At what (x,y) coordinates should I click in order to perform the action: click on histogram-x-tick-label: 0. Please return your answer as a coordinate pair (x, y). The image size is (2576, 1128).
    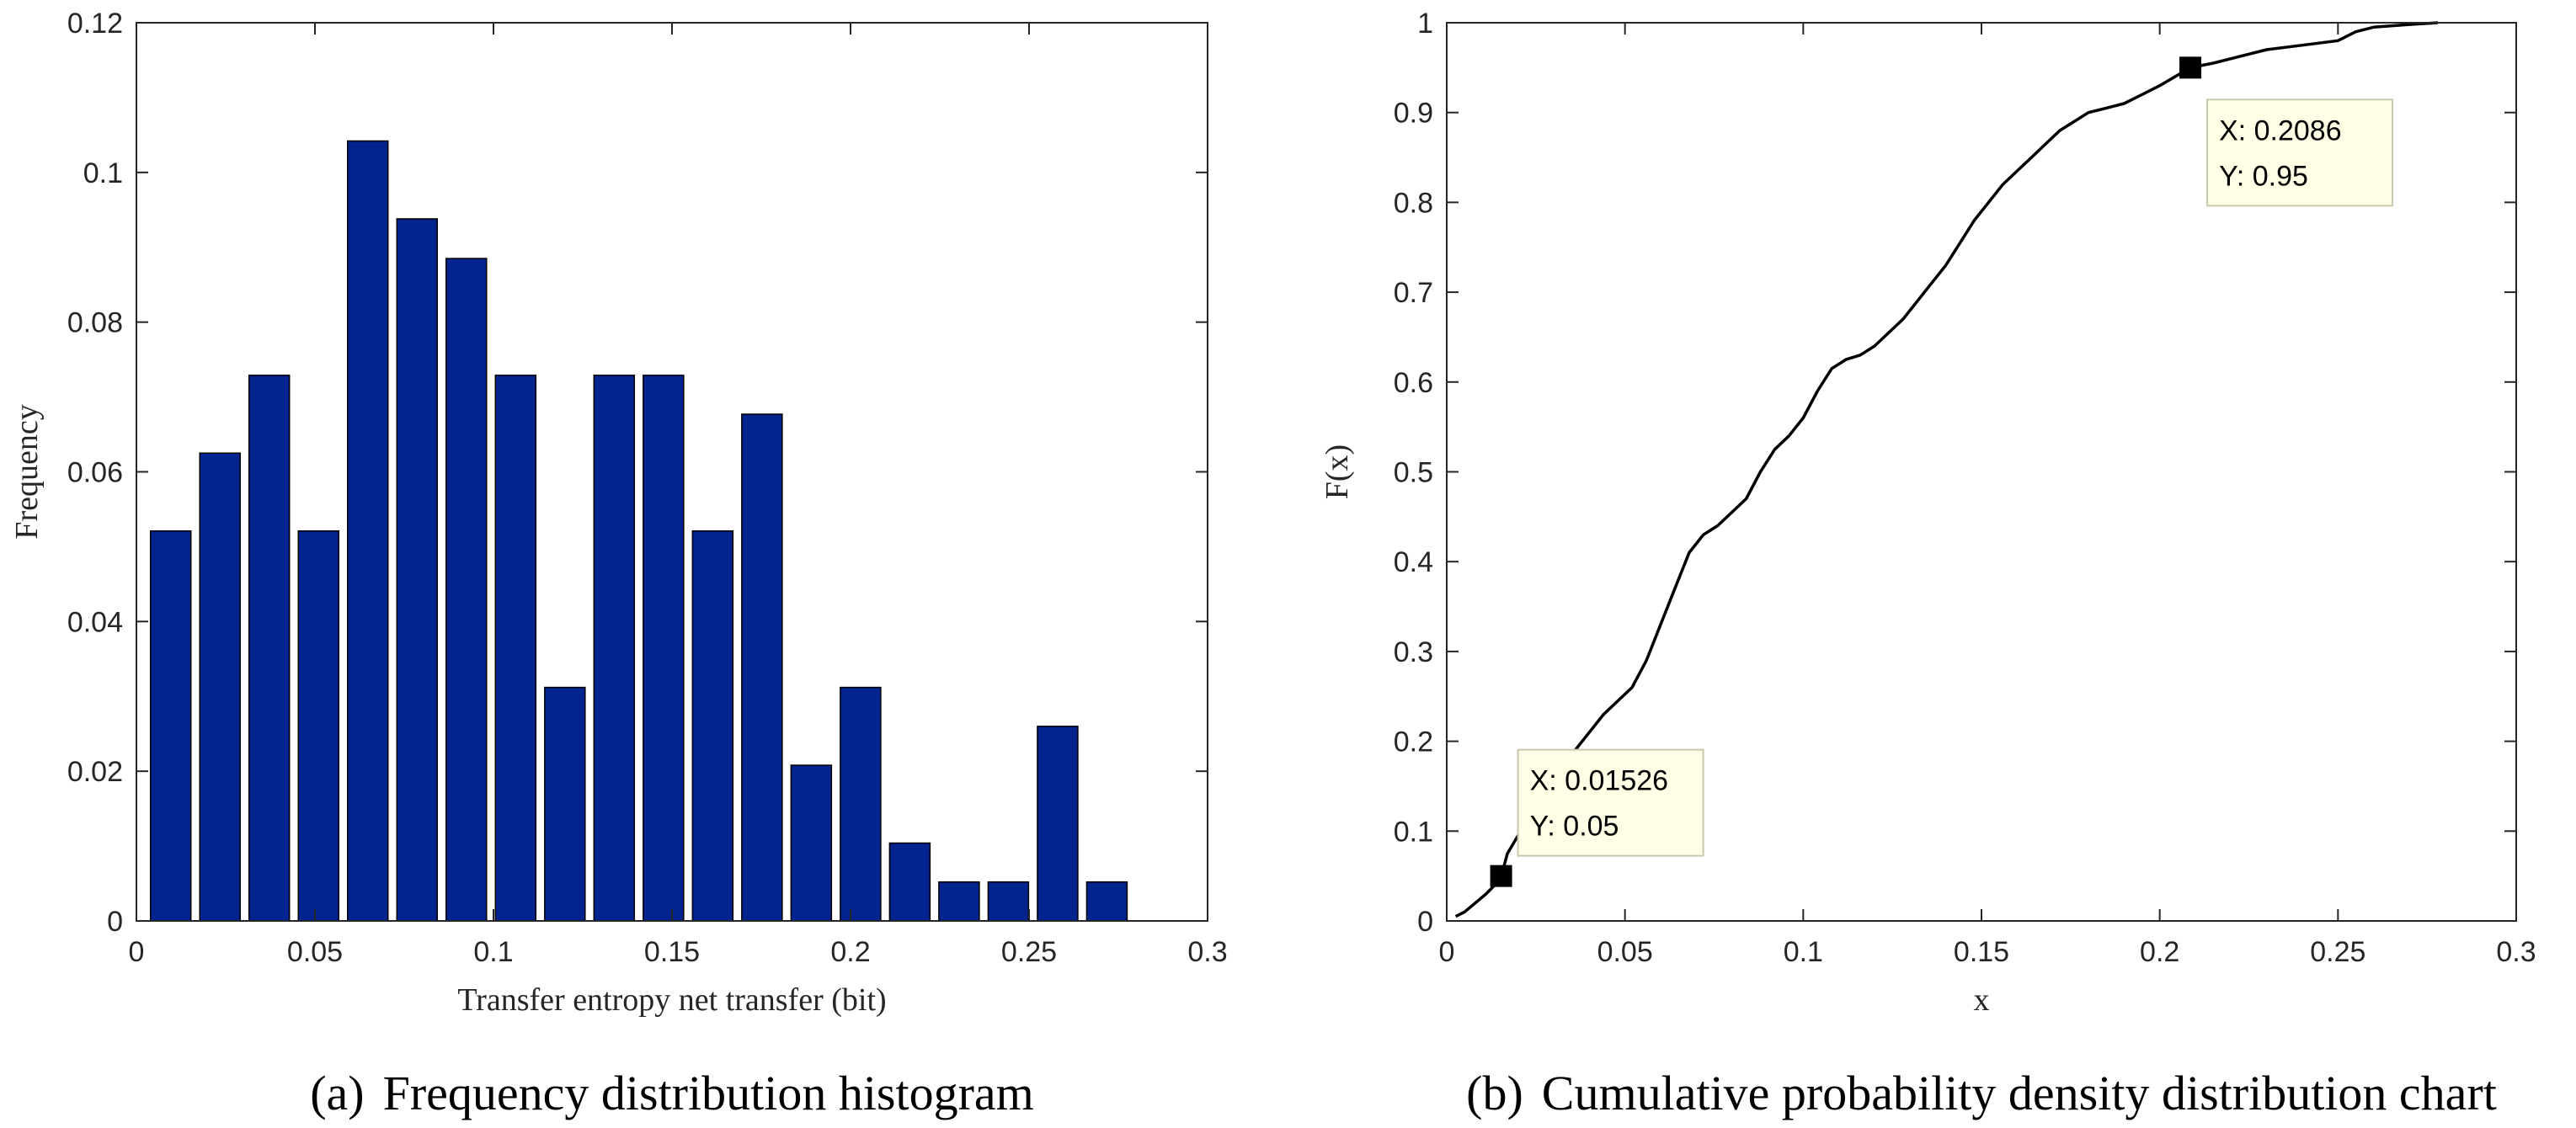
    Looking at the image, I should click on (137, 952).